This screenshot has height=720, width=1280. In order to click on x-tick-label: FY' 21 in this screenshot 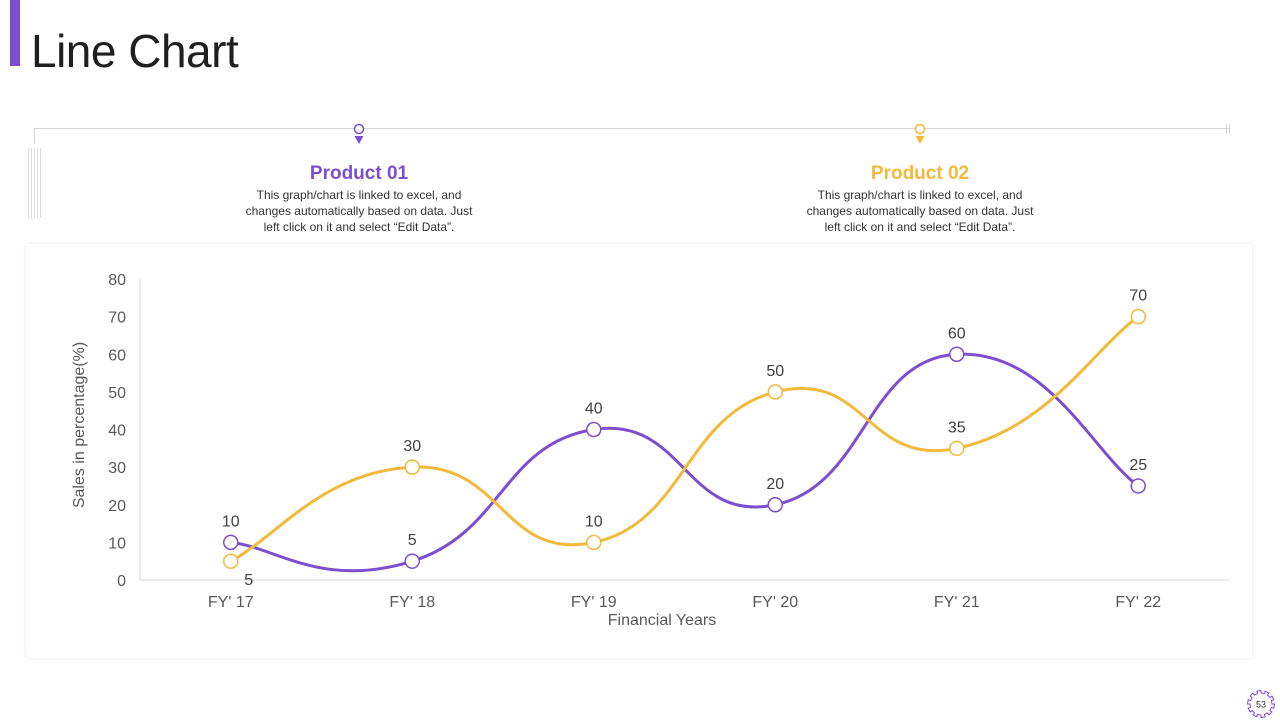, I will do `click(957, 602)`.